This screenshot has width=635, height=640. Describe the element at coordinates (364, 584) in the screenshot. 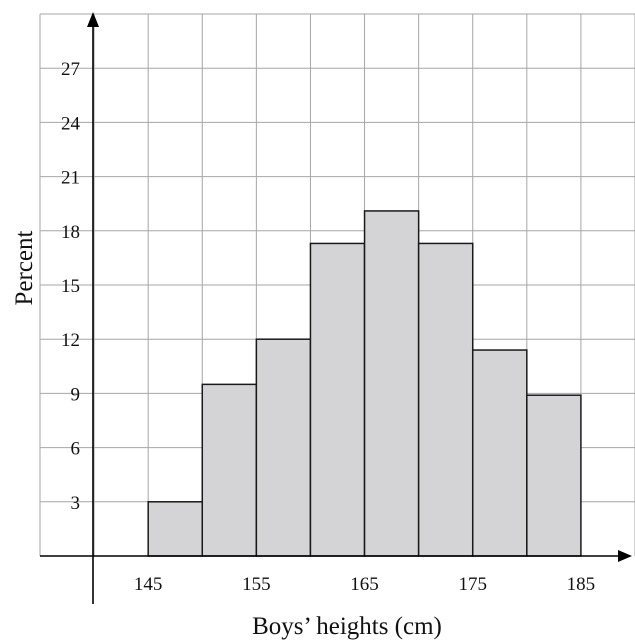

I see `x-tick-label: 165` at that location.